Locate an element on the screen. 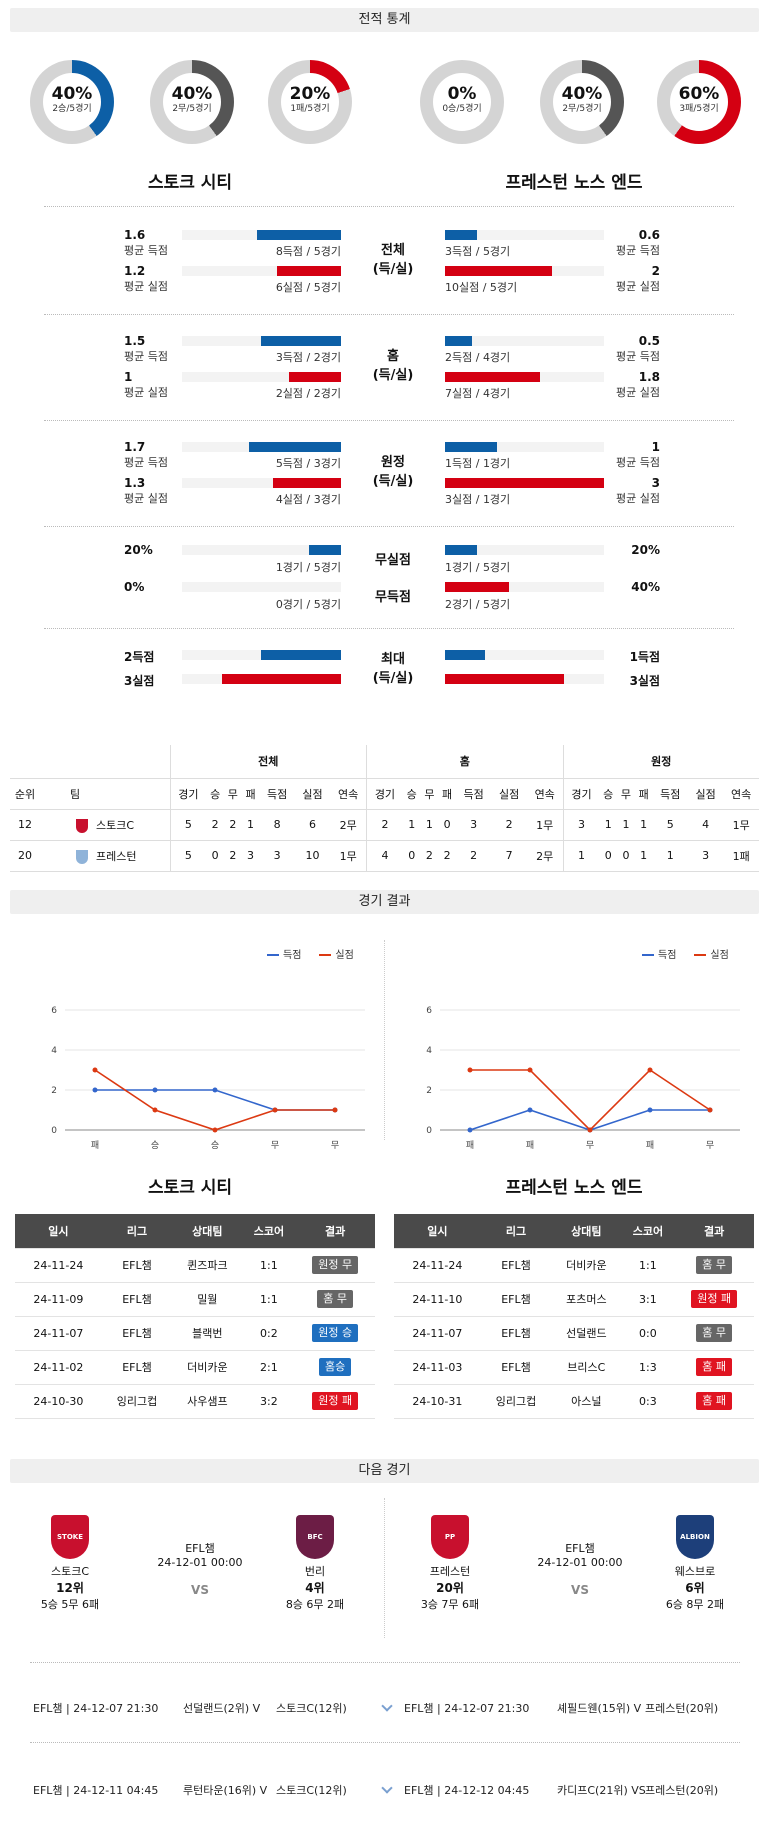 The image size is (769, 1825). result-date: 24-10-30 is located at coordinates (58, 1401).